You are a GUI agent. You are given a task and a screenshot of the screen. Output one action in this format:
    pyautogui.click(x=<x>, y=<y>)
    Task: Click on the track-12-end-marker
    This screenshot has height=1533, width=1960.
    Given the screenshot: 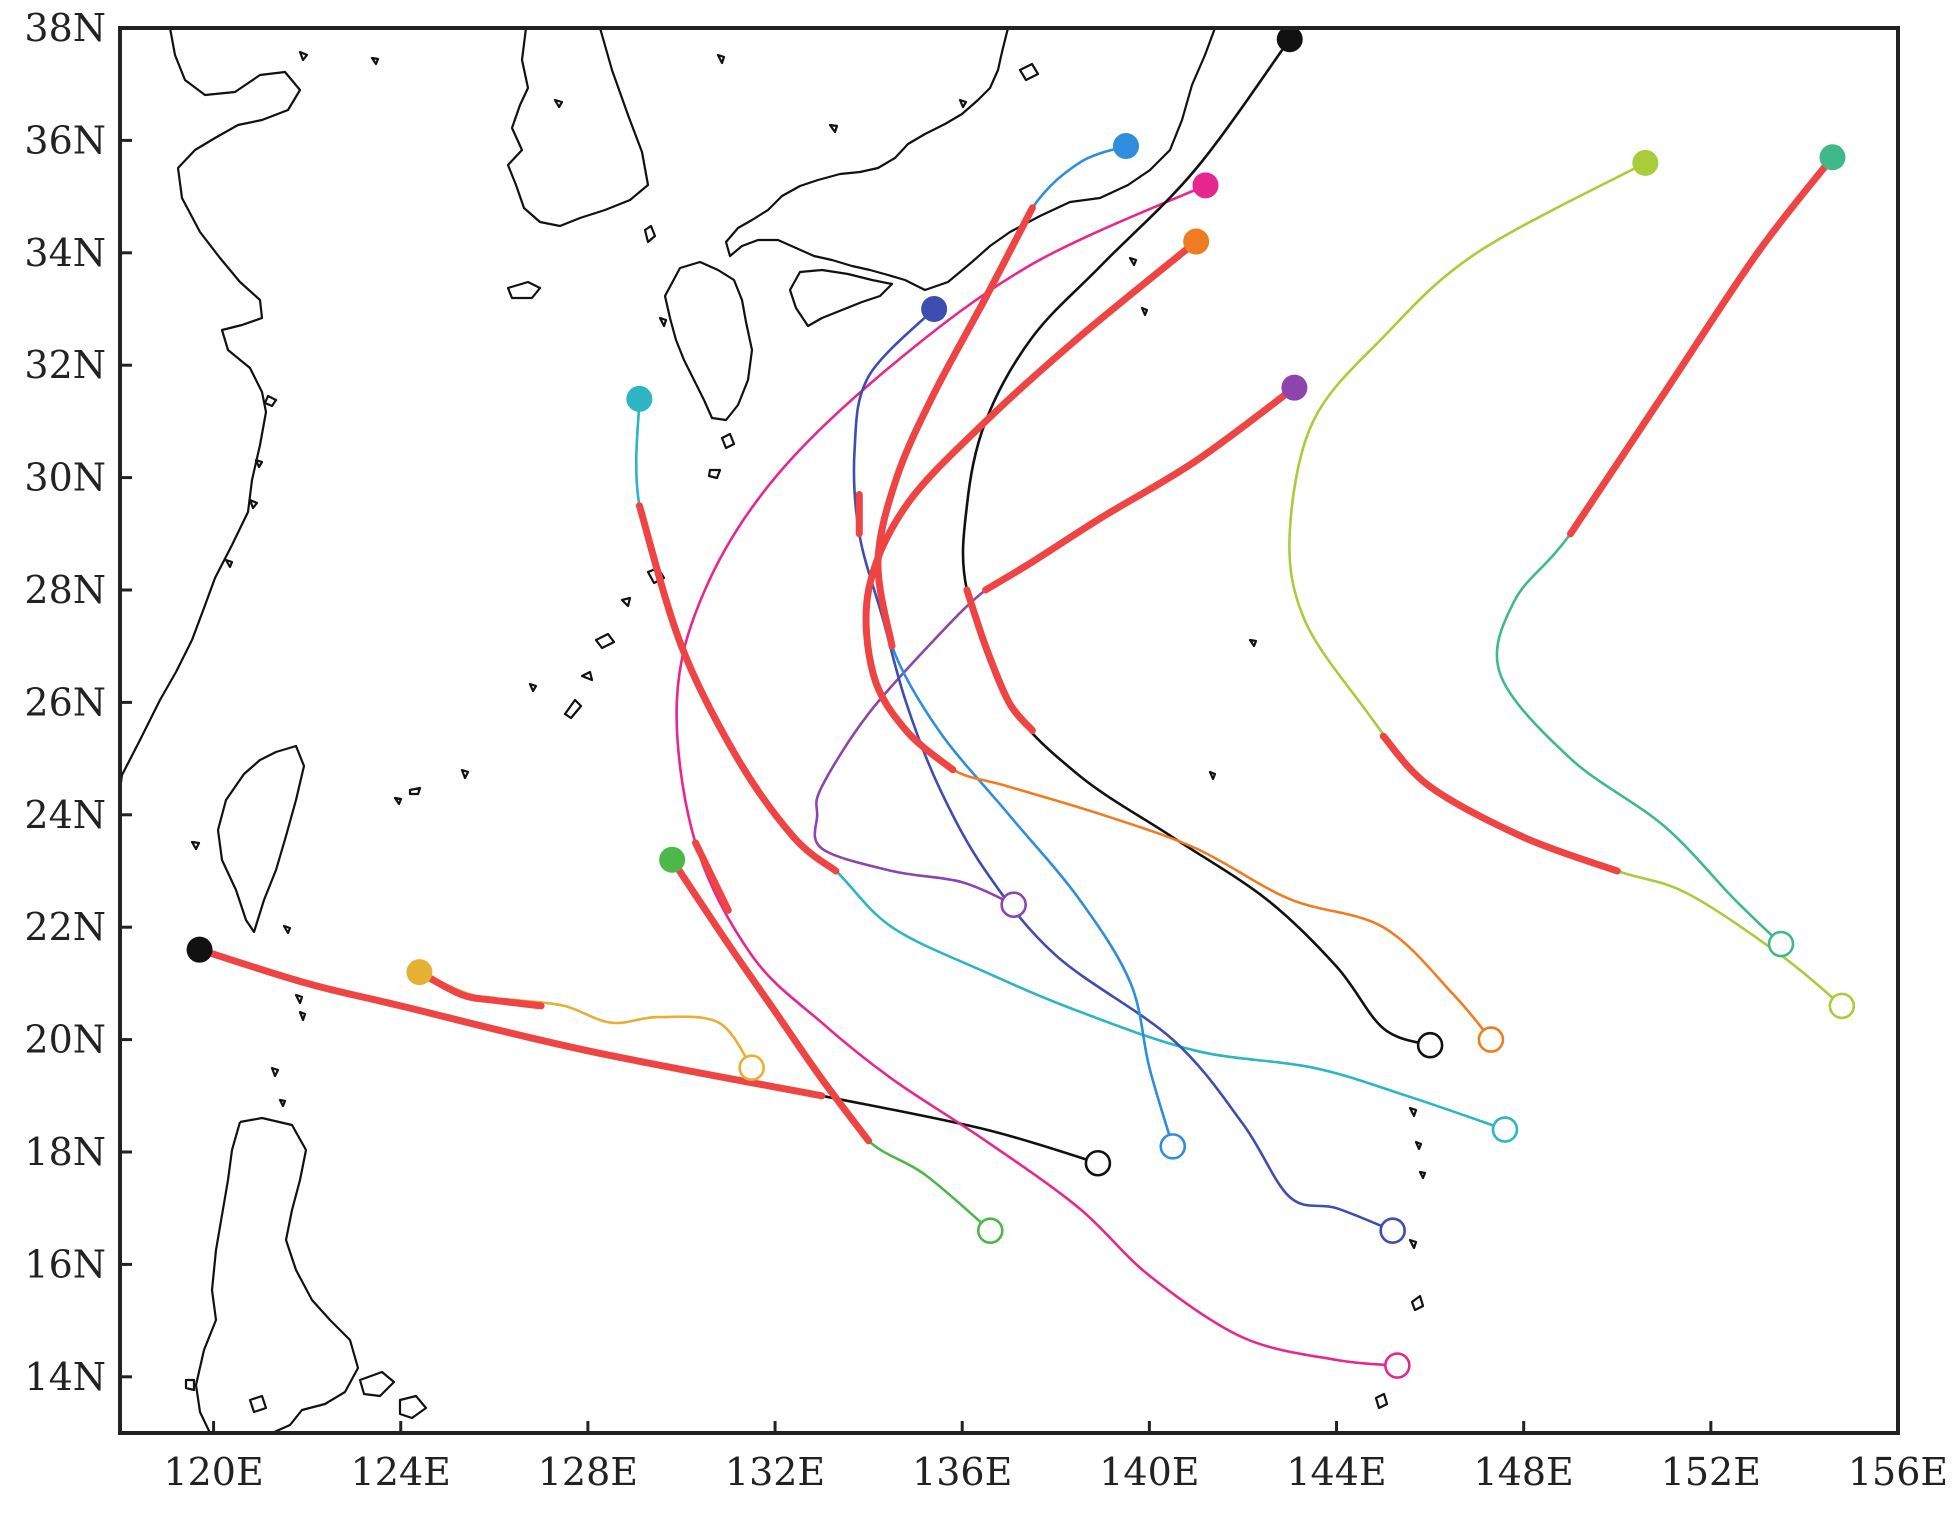 What is the action you would take?
    pyautogui.click(x=1832, y=157)
    